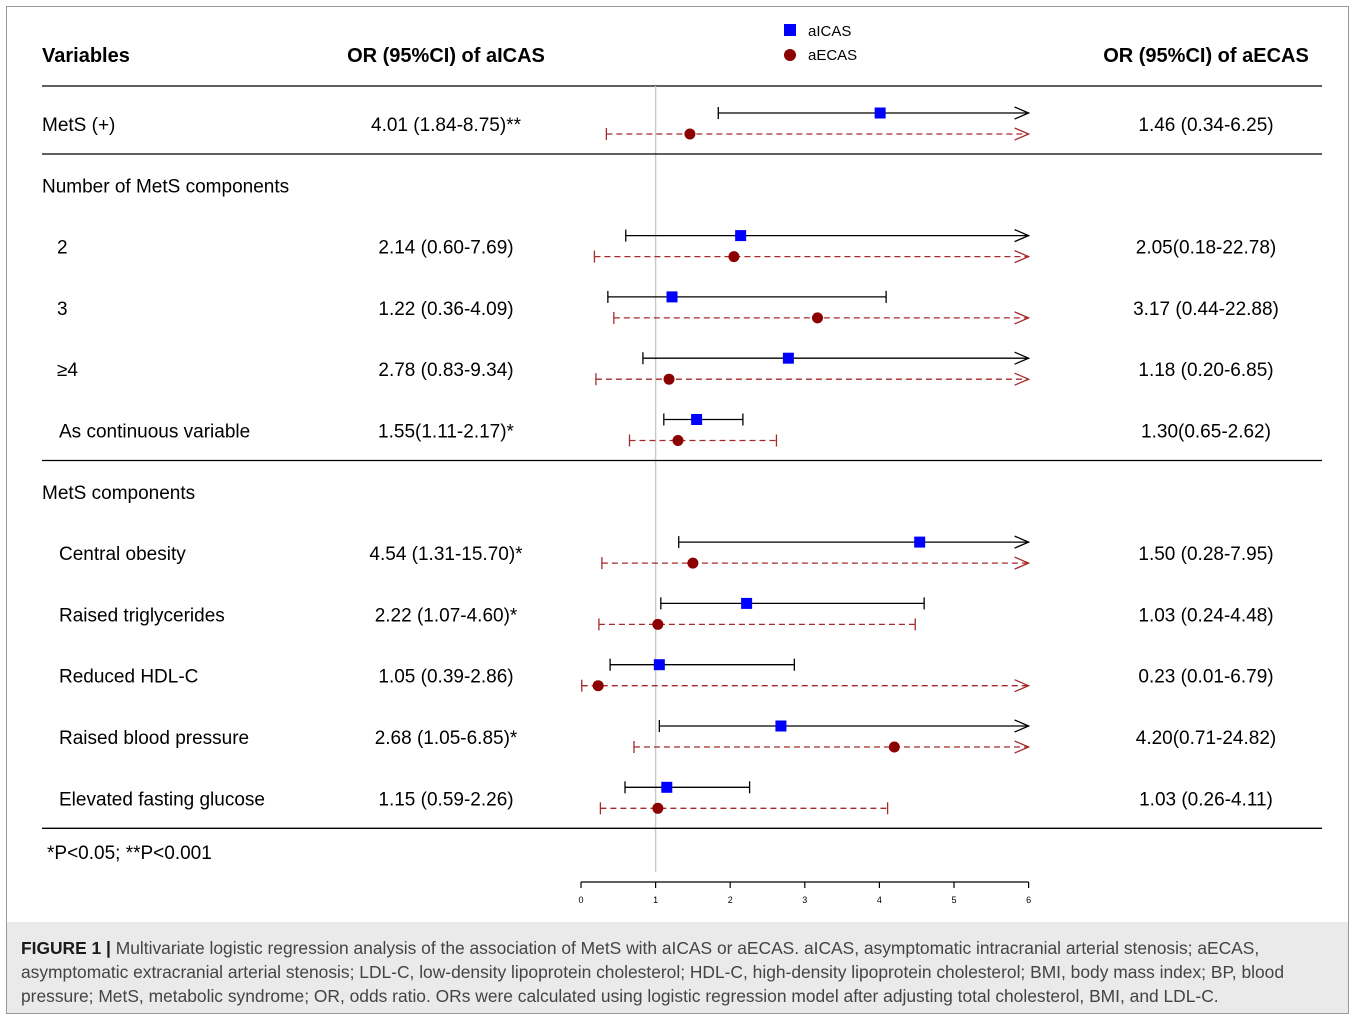 This screenshot has width=1357, height=1020. Describe the element at coordinates (1205, 615) in the screenshot. I see `row-8-aecas-or-text: 1.03 (0.24-4.48)` at that location.